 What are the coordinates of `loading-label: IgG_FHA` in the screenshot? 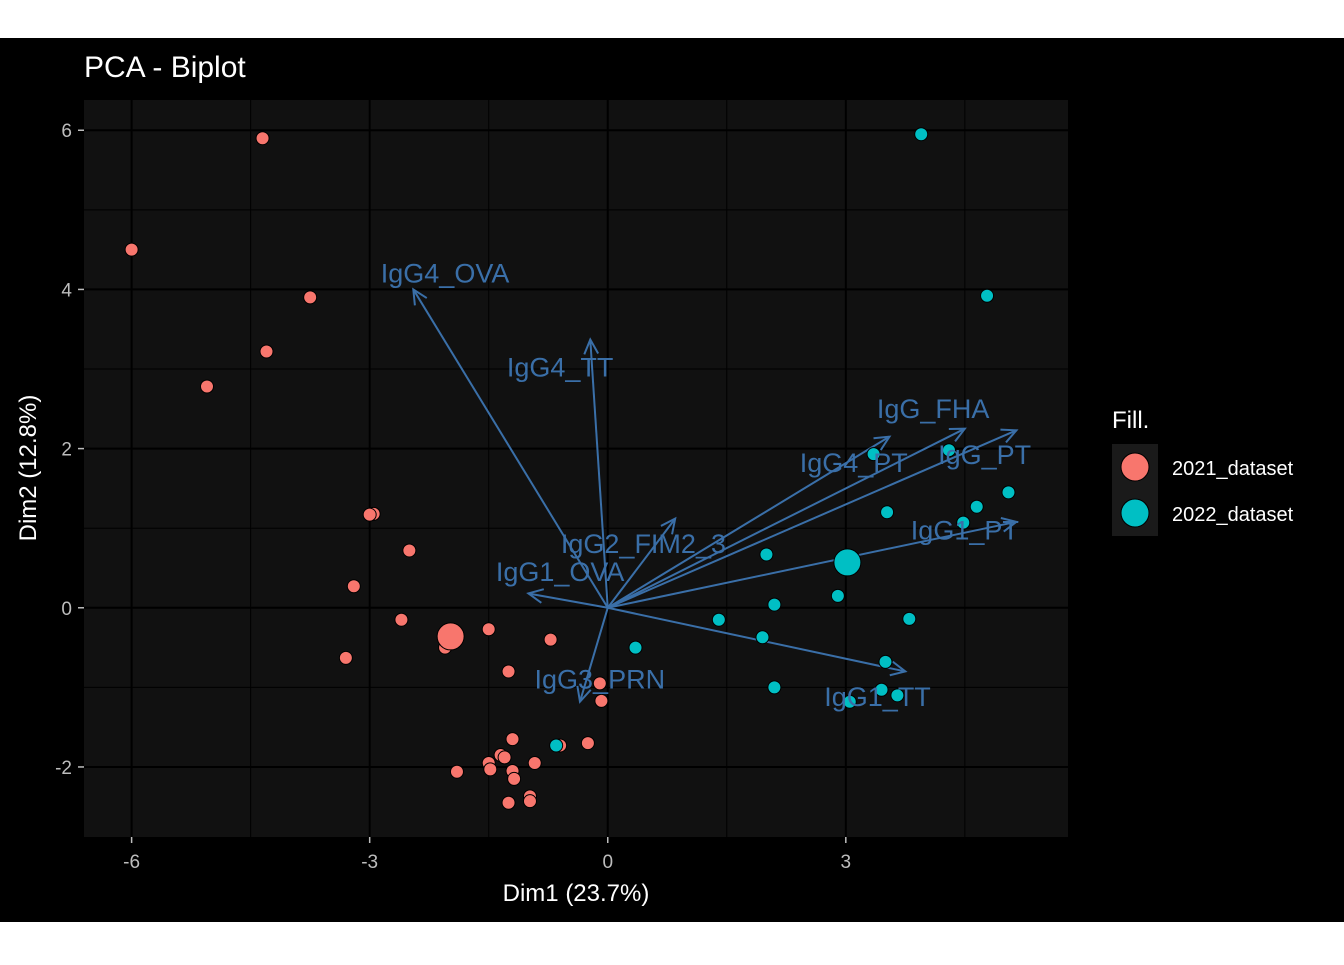 It's located at (933, 409).